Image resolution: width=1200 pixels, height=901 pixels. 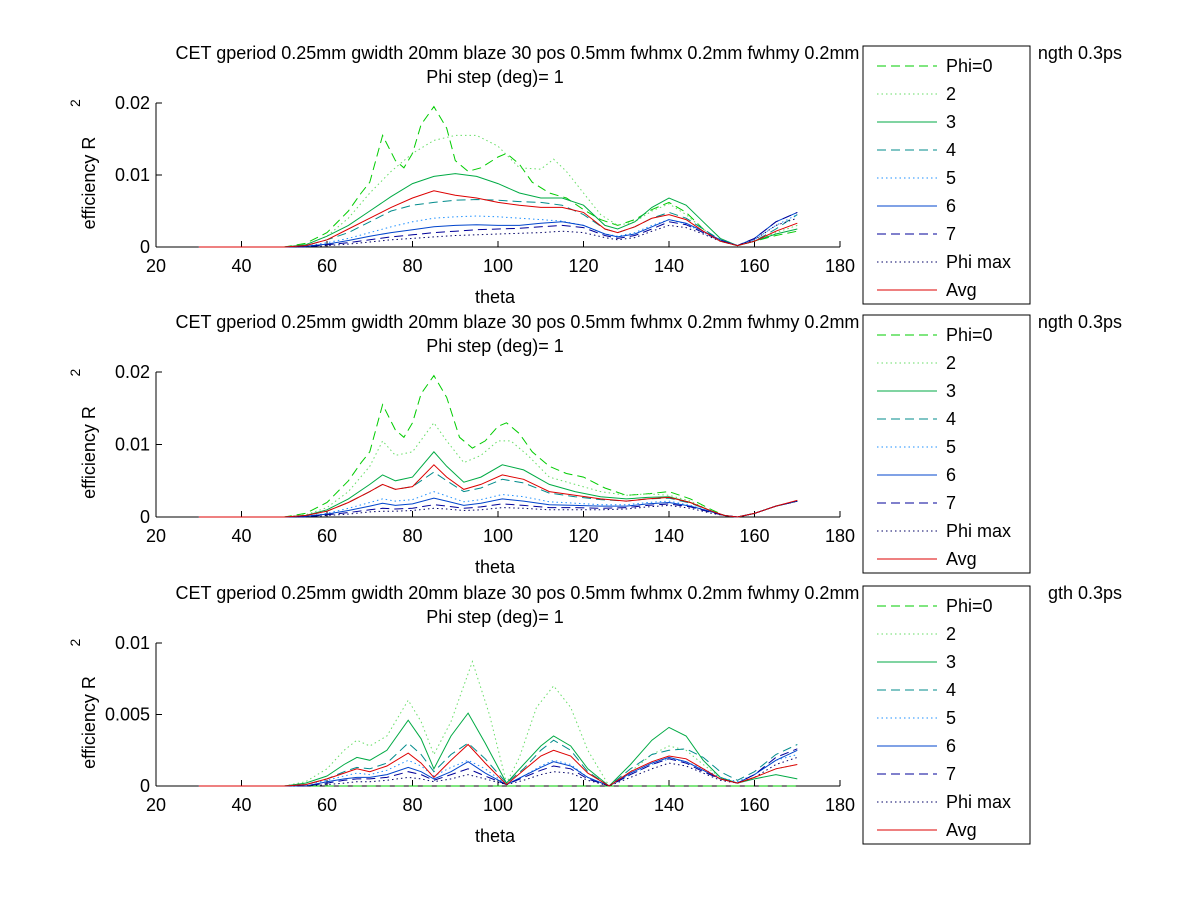 I want to click on chart-title-tail: ngth 0.3ps, so click(x=1080, y=53).